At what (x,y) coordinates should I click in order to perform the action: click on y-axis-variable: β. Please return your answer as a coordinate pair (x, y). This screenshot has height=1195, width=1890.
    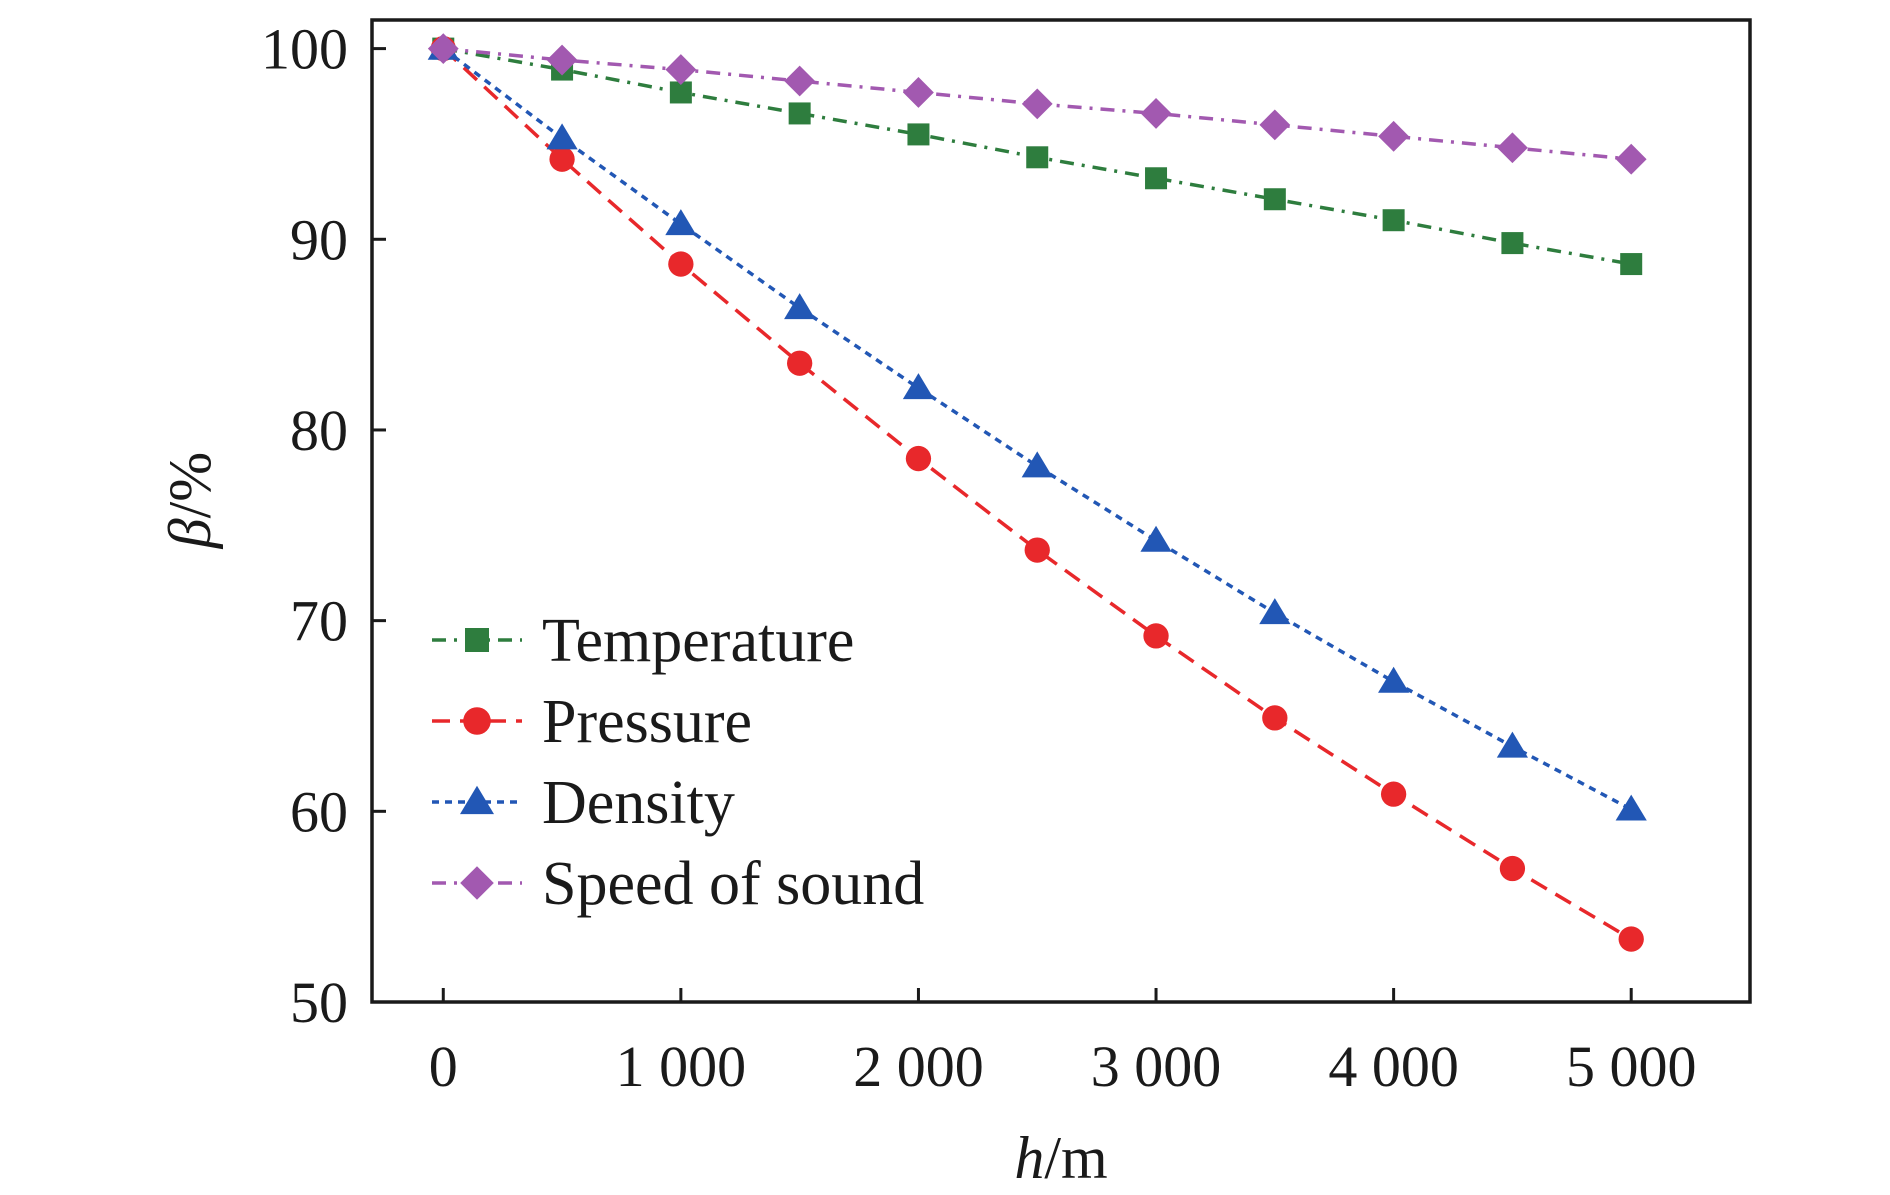
    Looking at the image, I should click on (190, 533).